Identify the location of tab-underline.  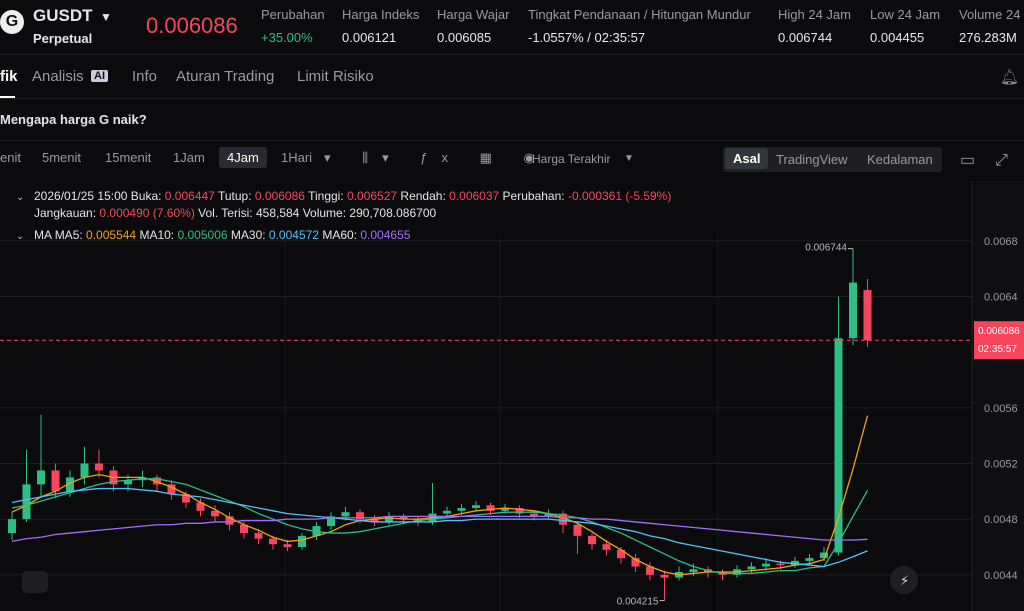
(7, 97).